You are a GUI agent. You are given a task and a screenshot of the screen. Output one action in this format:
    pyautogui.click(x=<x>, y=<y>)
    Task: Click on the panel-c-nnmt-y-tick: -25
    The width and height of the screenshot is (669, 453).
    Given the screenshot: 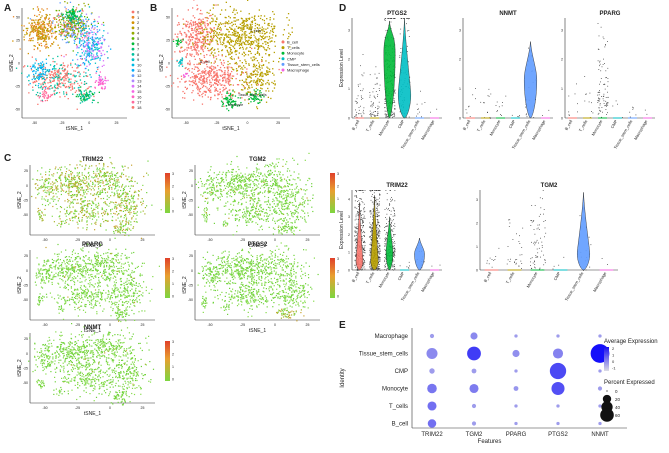 What is the action you would take?
    pyautogui.click(x=25, y=369)
    